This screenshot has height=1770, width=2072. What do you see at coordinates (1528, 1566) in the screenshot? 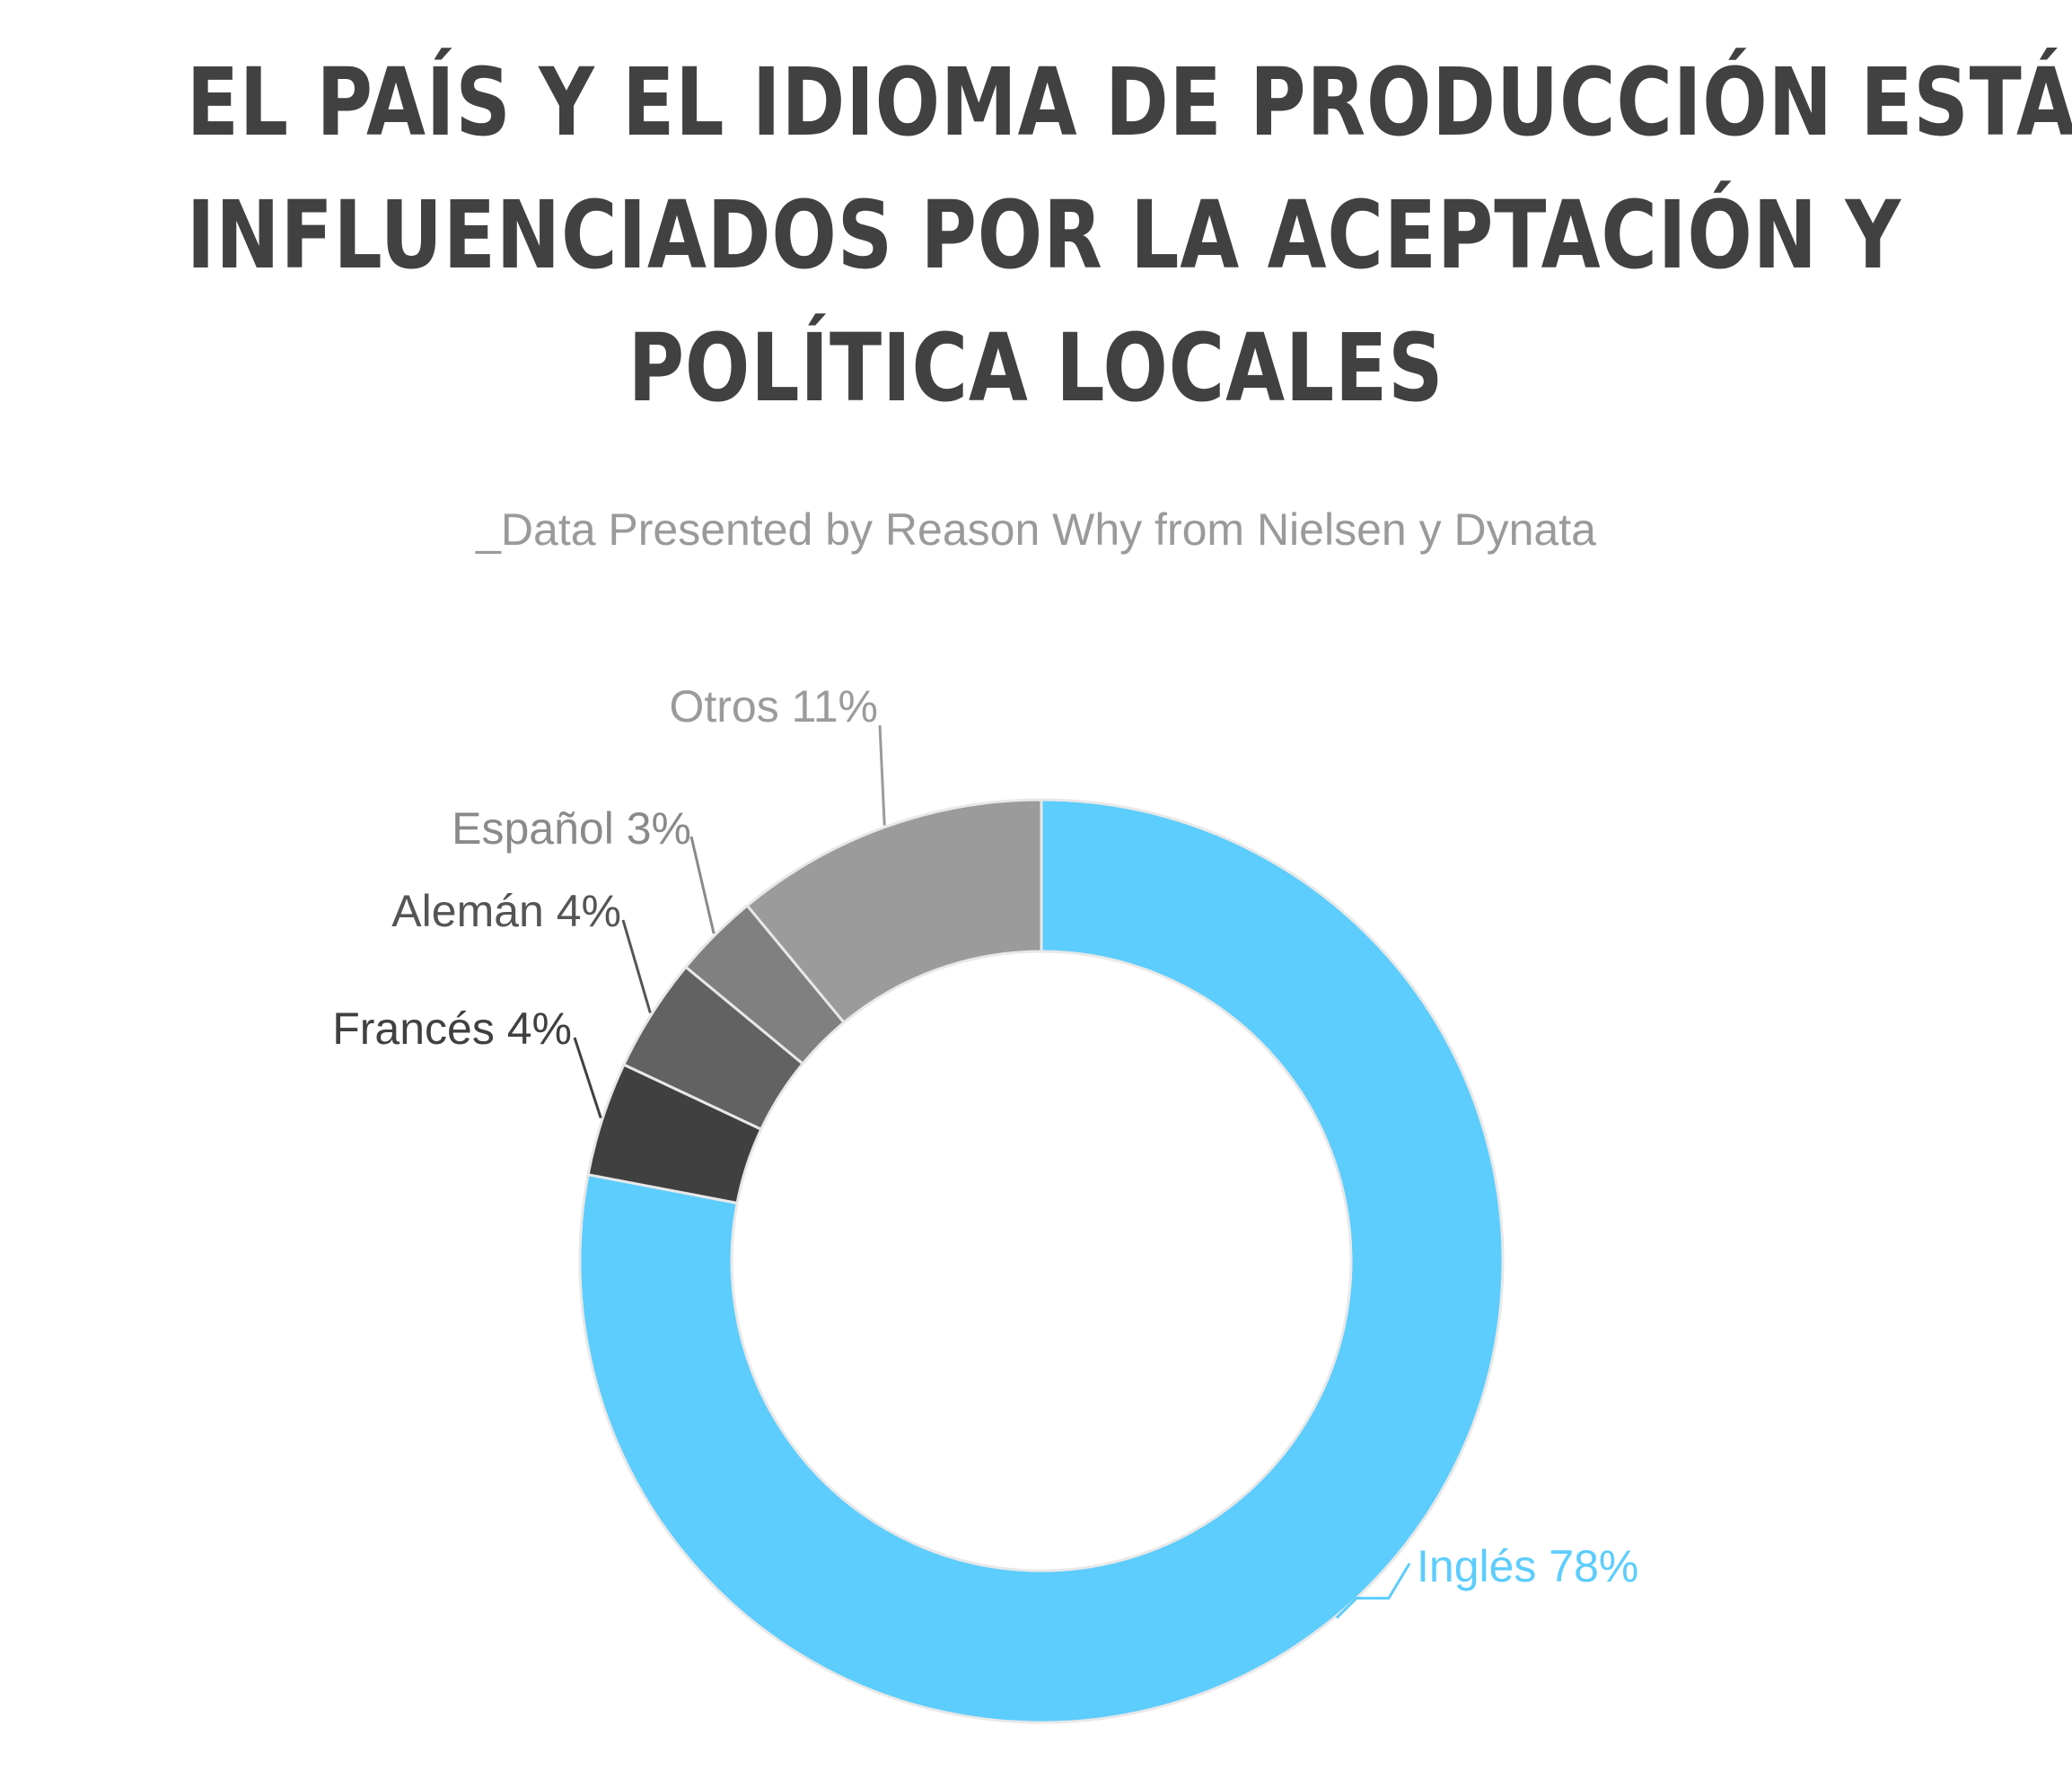
I see `slice-label-inglés: Inglés 78%` at bounding box center [1528, 1566].